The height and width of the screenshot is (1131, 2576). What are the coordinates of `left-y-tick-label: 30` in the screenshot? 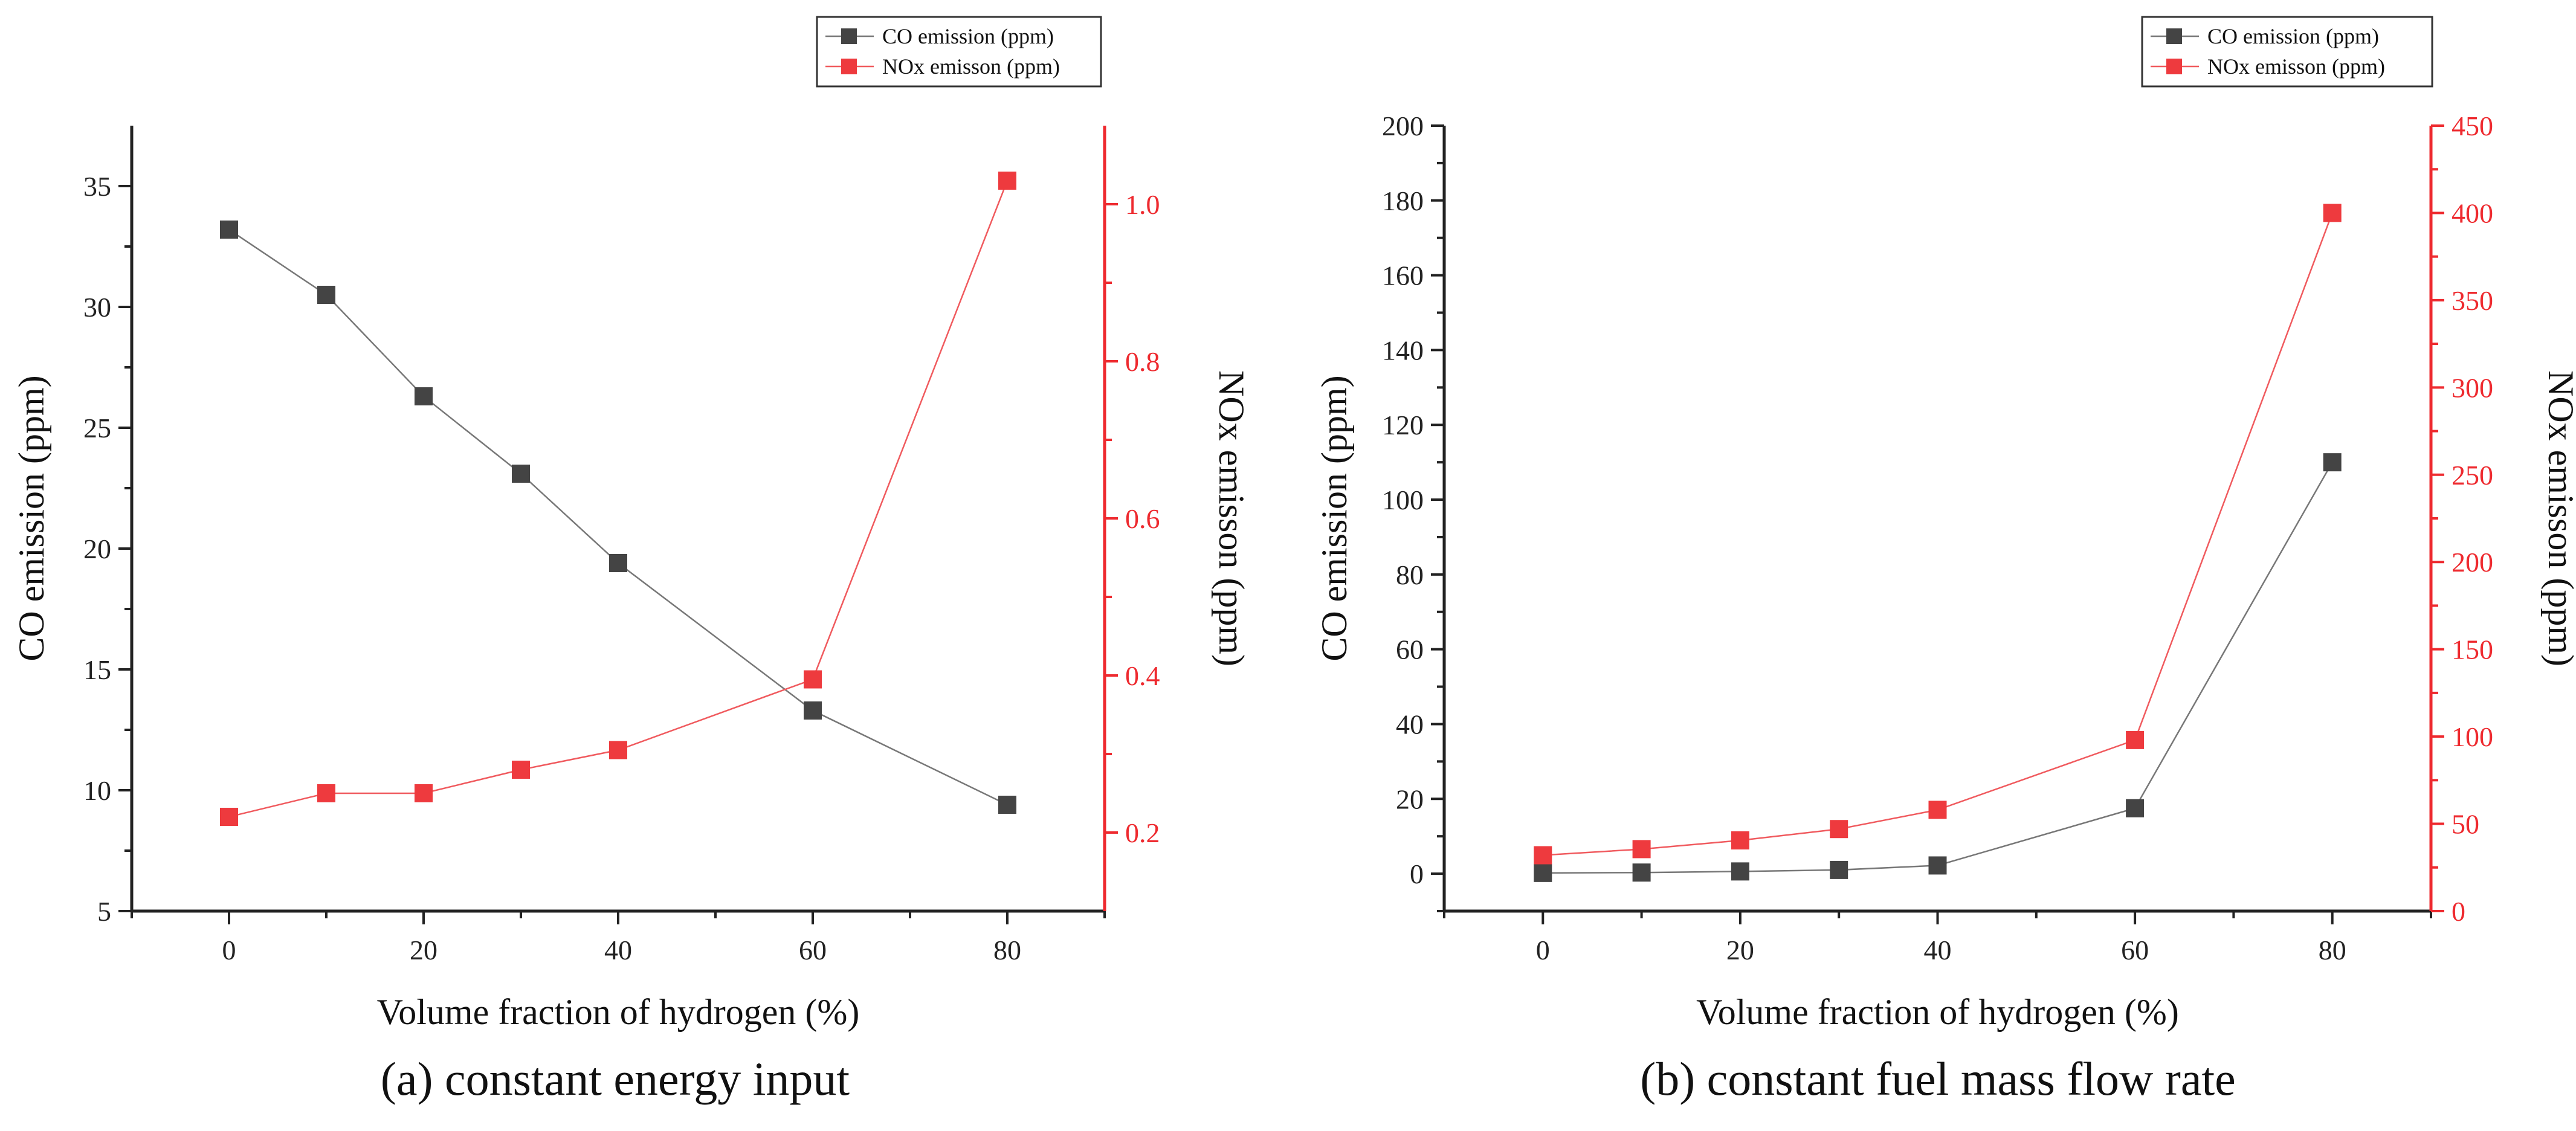 It's located at (97, 307).